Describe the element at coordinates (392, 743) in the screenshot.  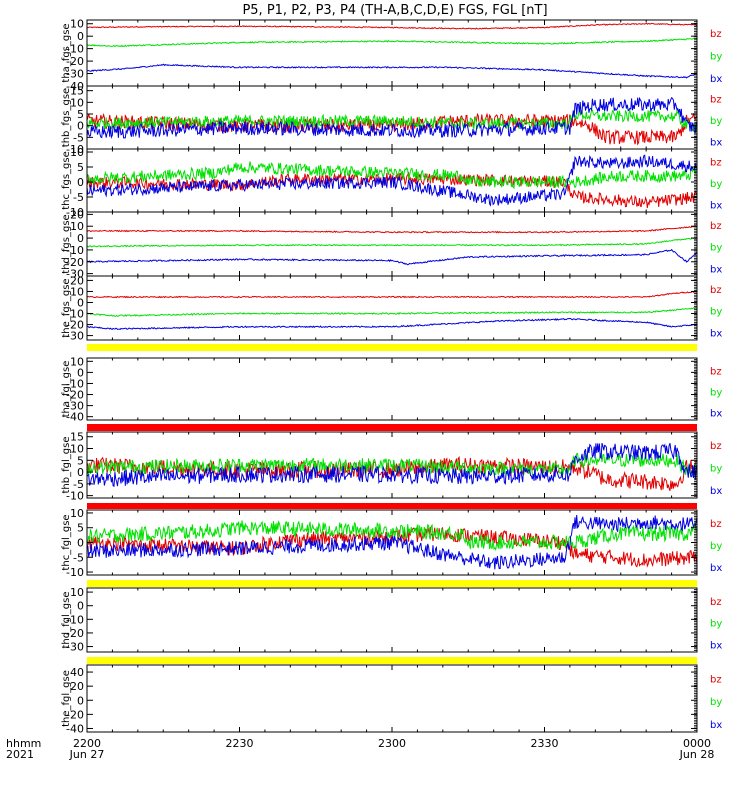
I see `x-tick-label-time: 2300` at that location.